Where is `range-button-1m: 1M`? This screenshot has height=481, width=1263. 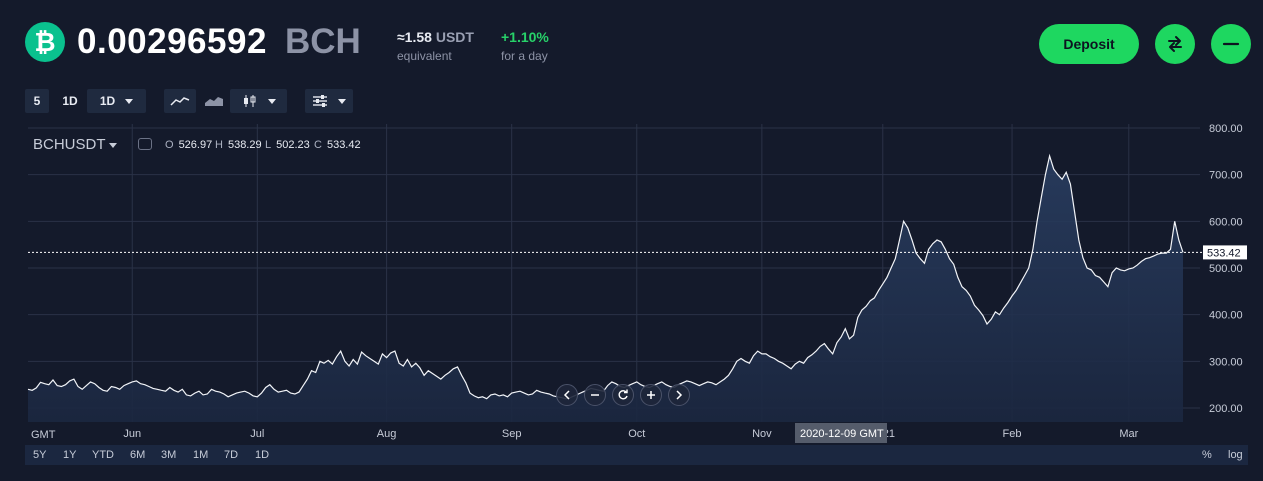 range-button-1m: 1M is located at coordinates (201, 455).